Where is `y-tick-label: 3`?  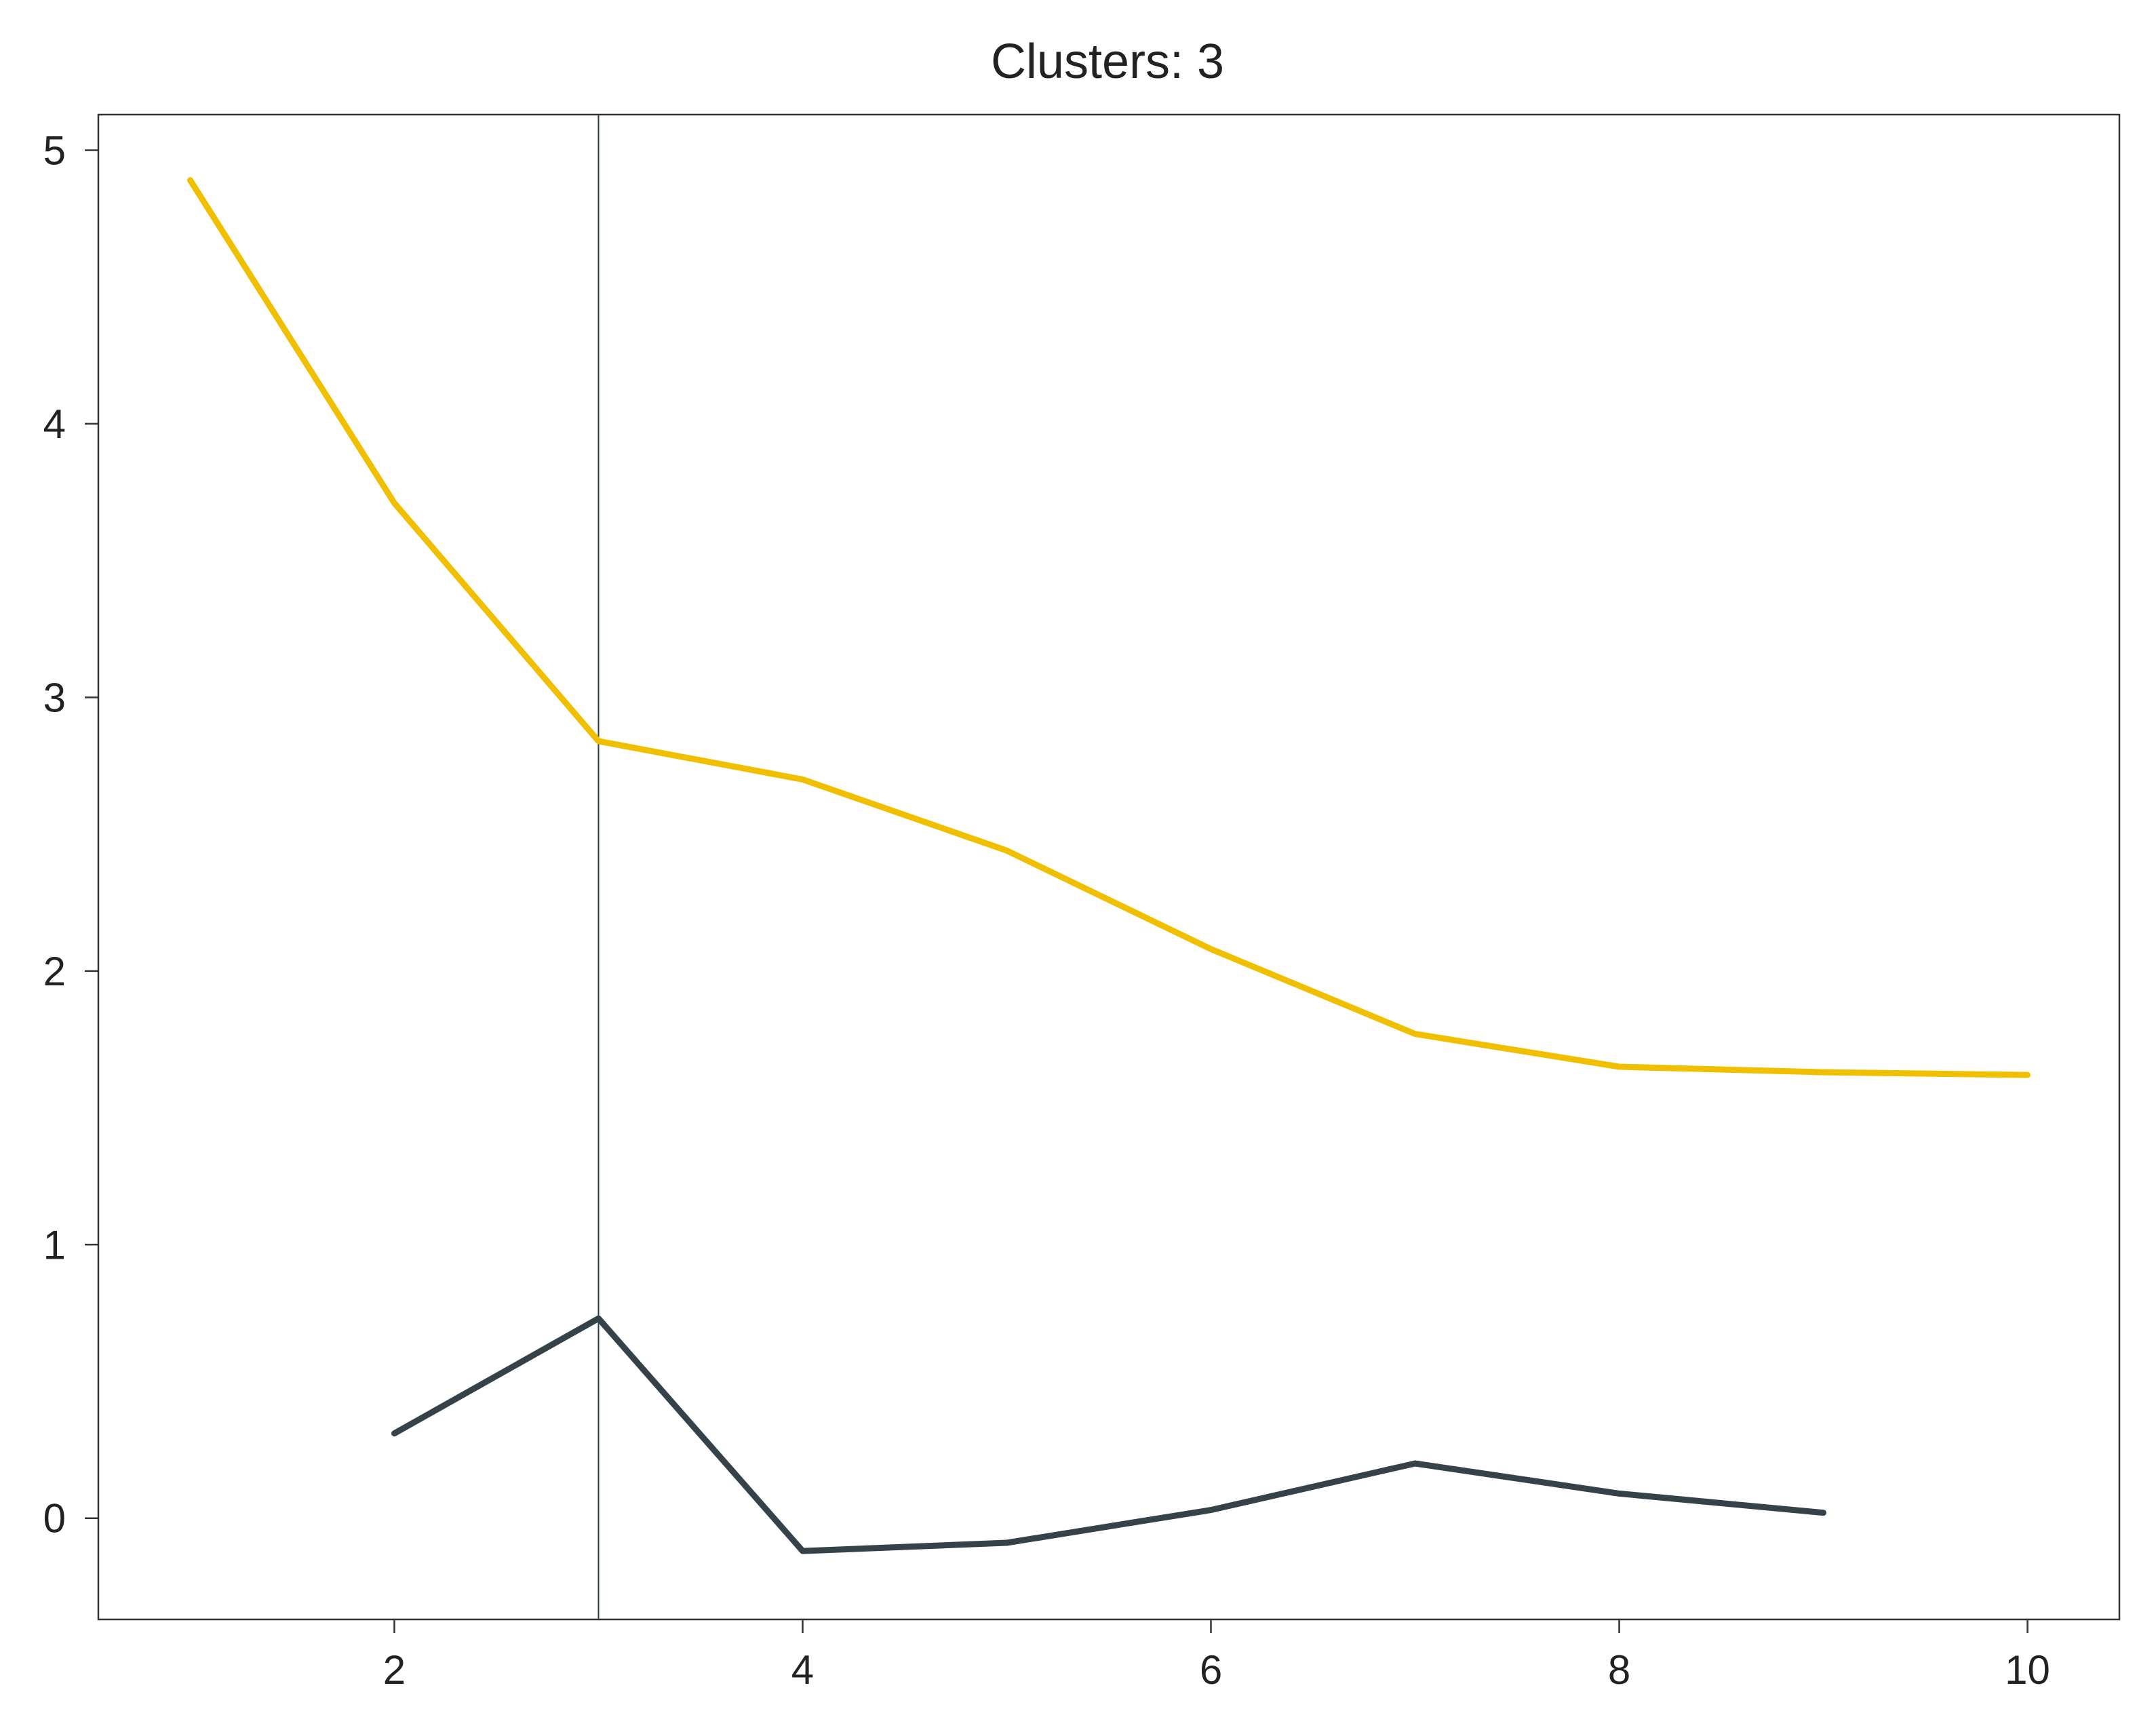
y-tick-label: 3 is located at coordinates (54, 697).